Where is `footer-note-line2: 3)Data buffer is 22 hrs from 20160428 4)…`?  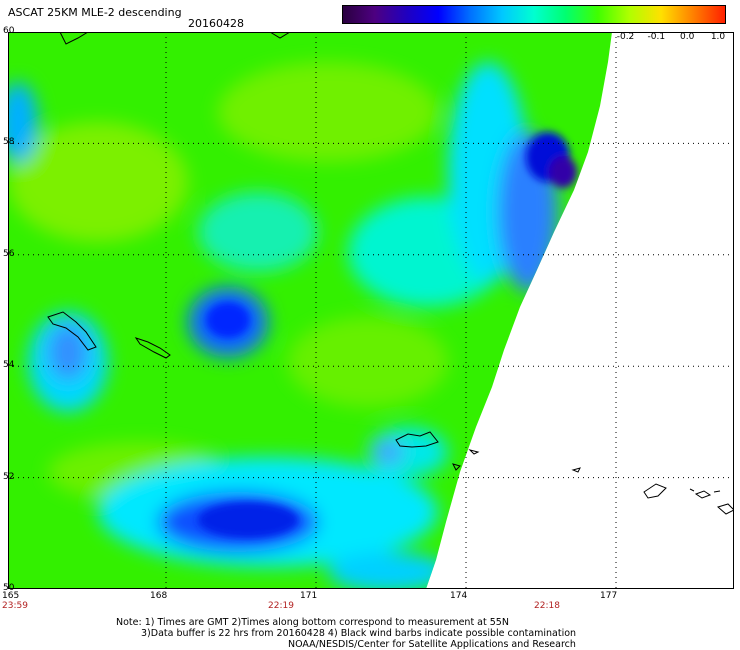
footer-note-line2: 3)Data buffer is 22 hrs from 20160428 4)… is located at coordinates (359, 633).